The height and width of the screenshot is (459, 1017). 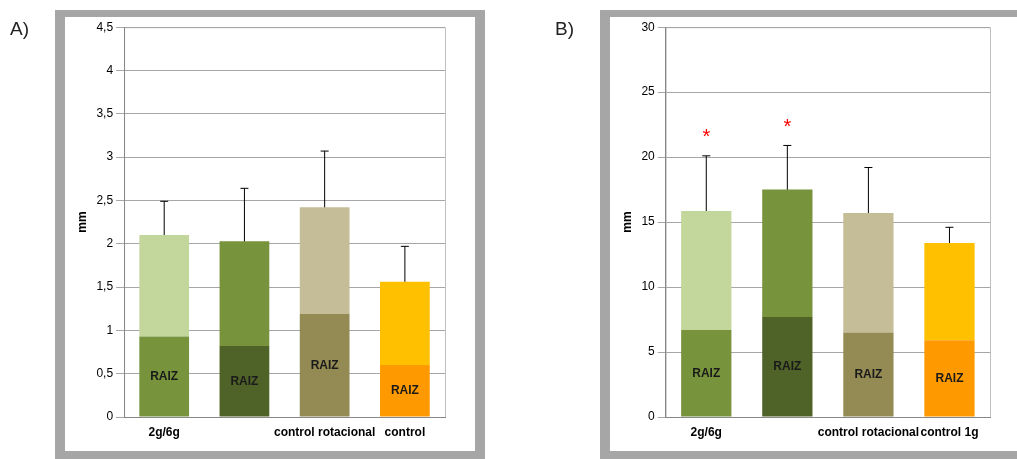 What do you see at coordinates (405, 432) in the screenshot?
I see `x-tick-label: control` at bounding box center [405, 432].